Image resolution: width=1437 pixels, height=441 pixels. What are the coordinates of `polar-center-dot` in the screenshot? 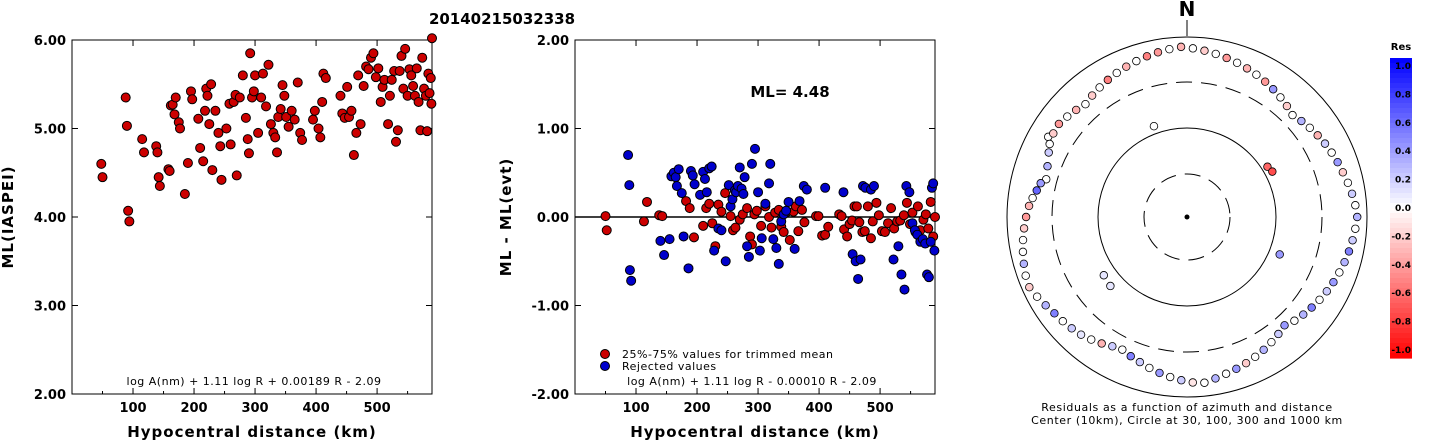 It's located at (1187, 217).